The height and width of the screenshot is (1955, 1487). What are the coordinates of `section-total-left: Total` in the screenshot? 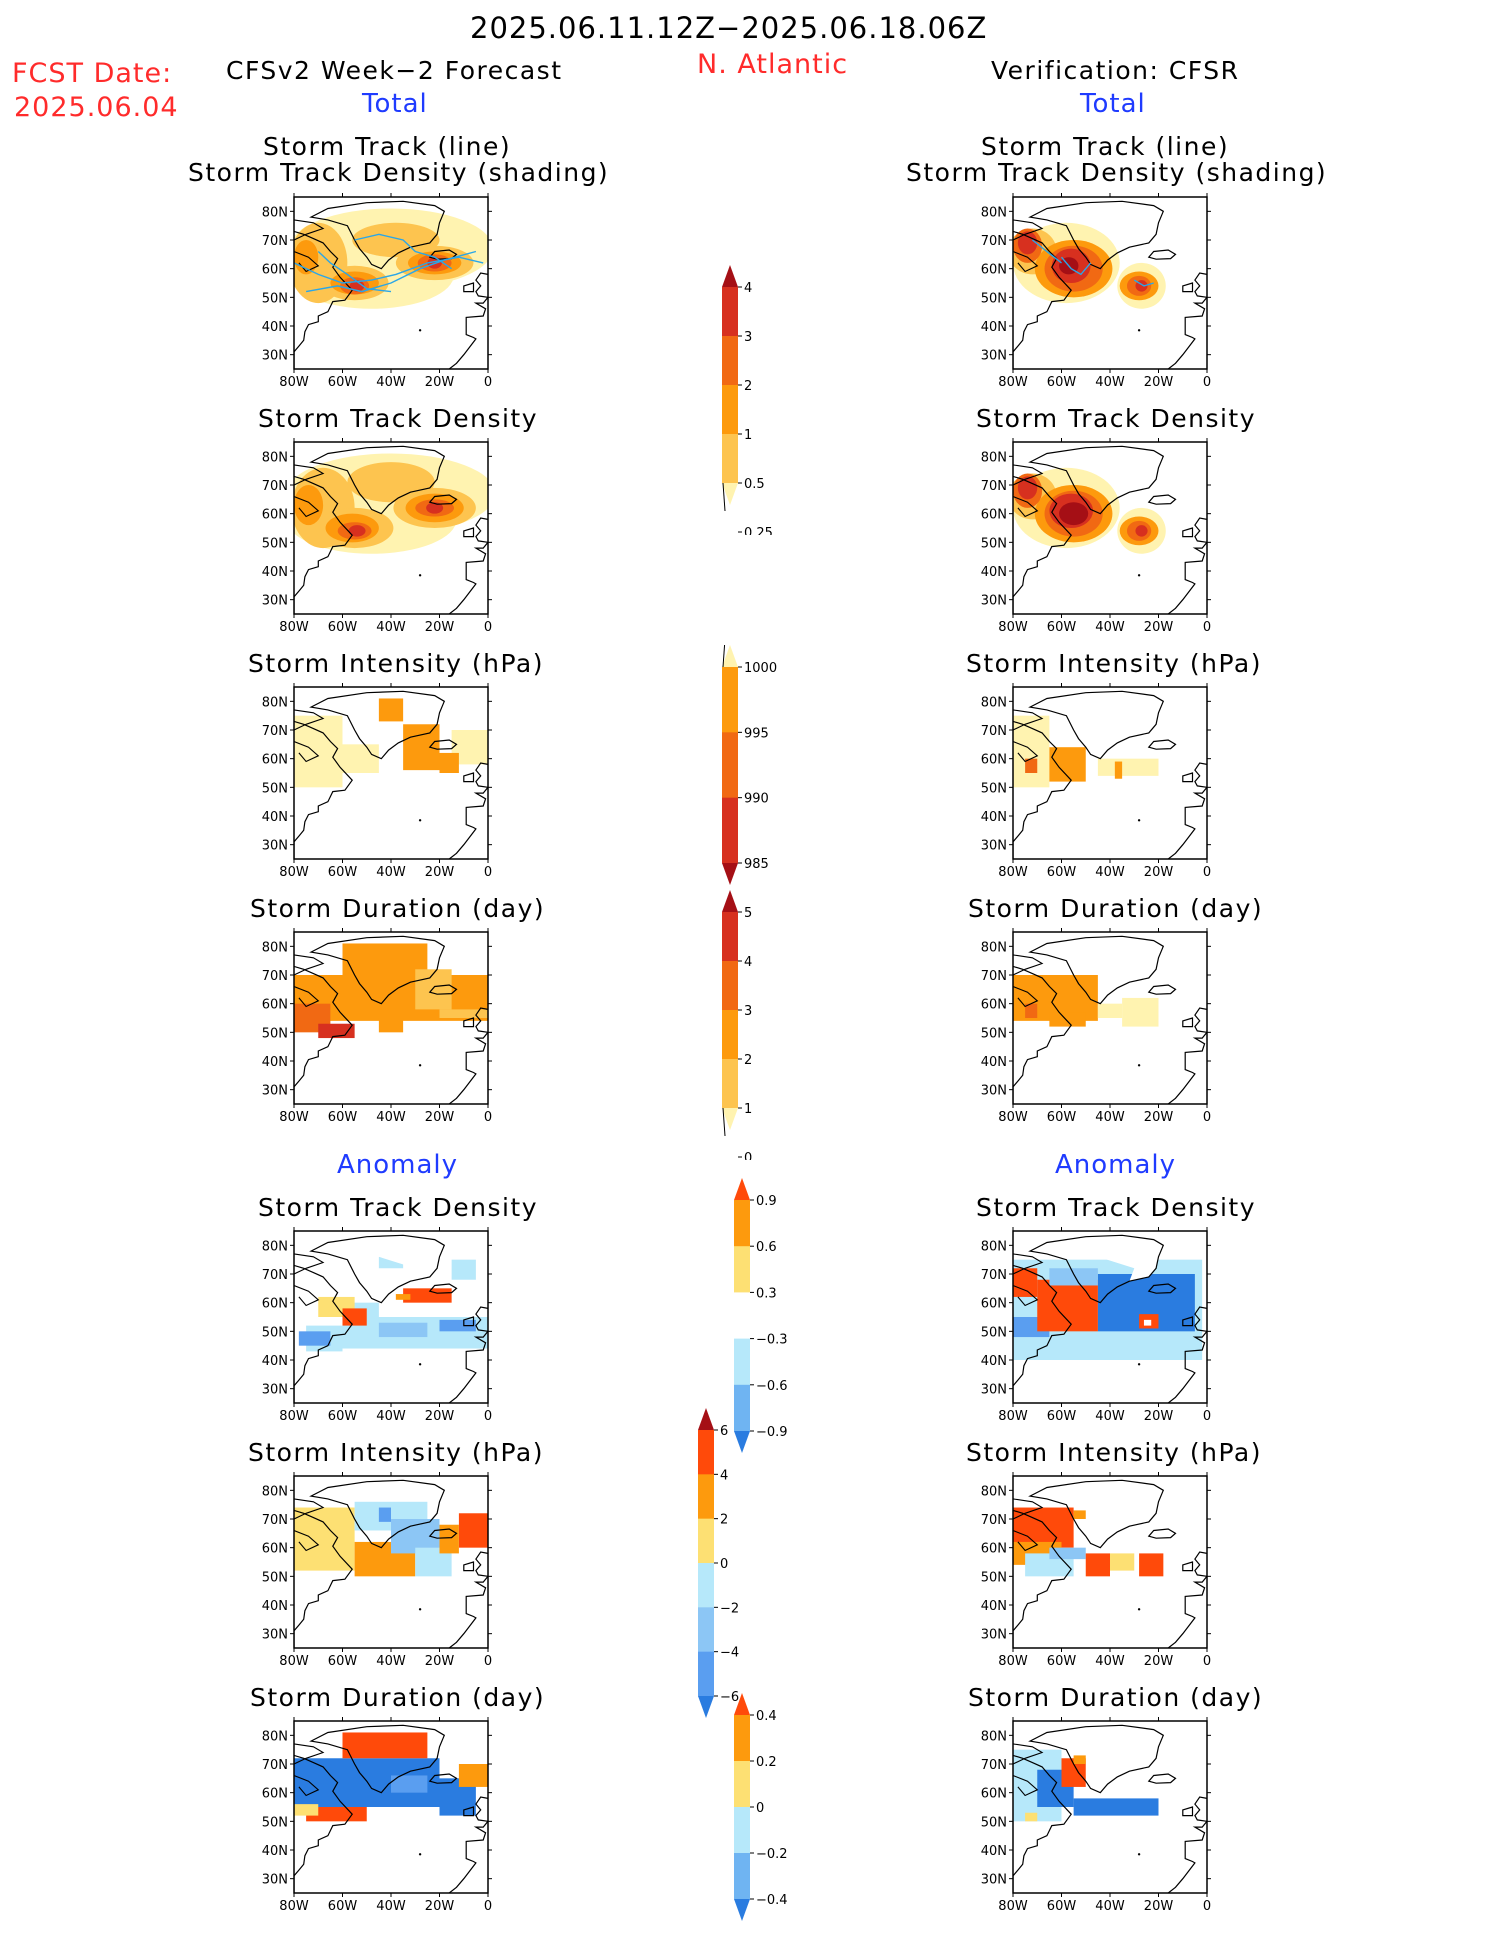 It's located at (395, 104).